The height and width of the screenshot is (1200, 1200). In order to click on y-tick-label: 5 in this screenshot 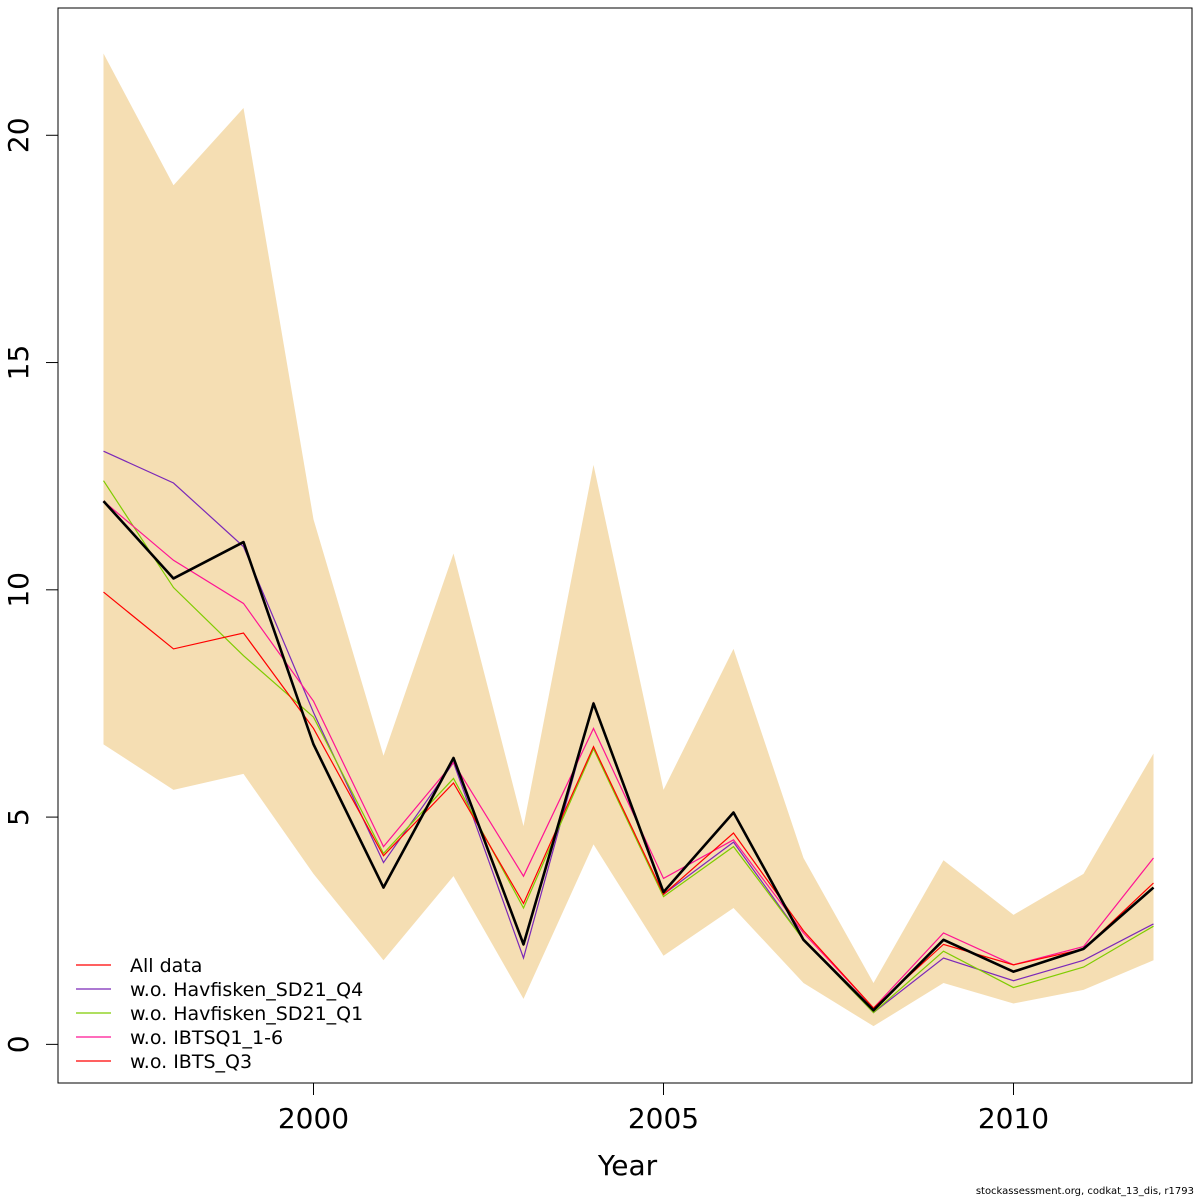, I will do `click(18, 817)`.